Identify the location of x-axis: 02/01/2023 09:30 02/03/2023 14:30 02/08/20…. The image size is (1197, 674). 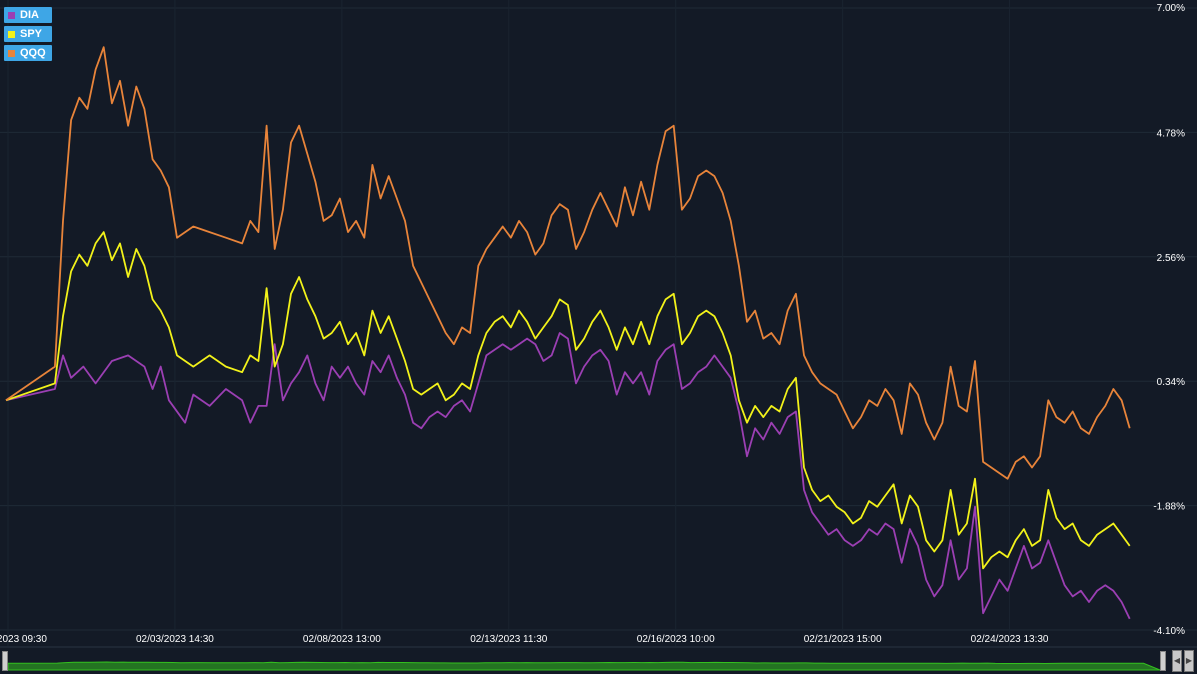
(524, 639).